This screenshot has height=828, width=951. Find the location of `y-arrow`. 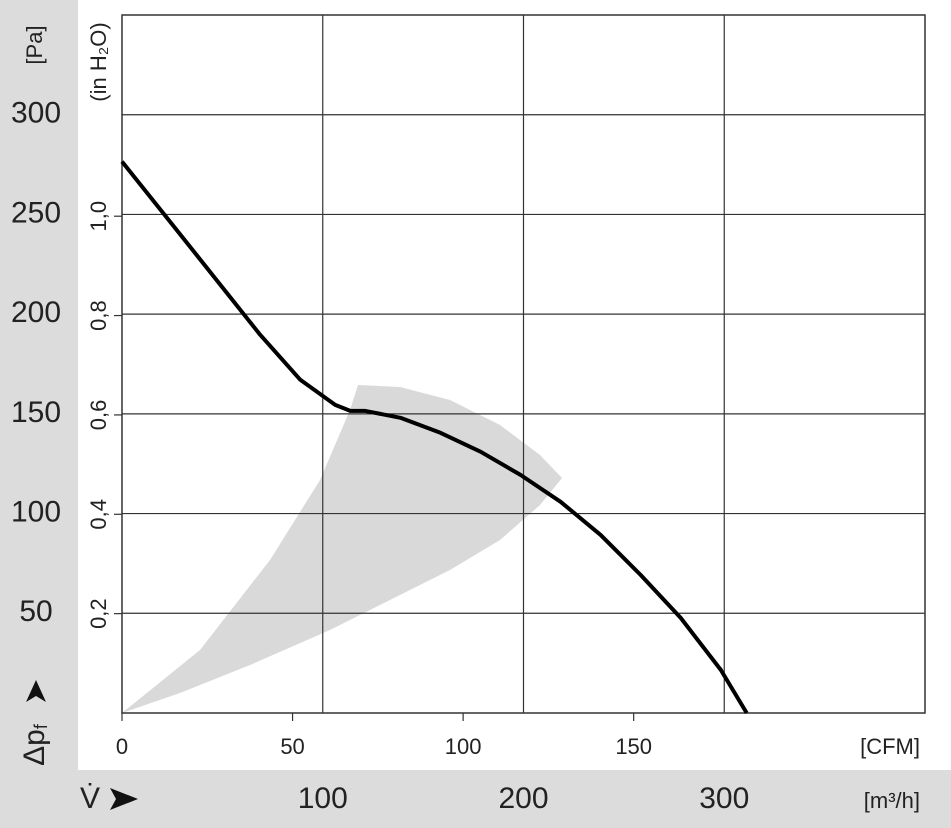

y-arrow is located at coordinates (36, 691).